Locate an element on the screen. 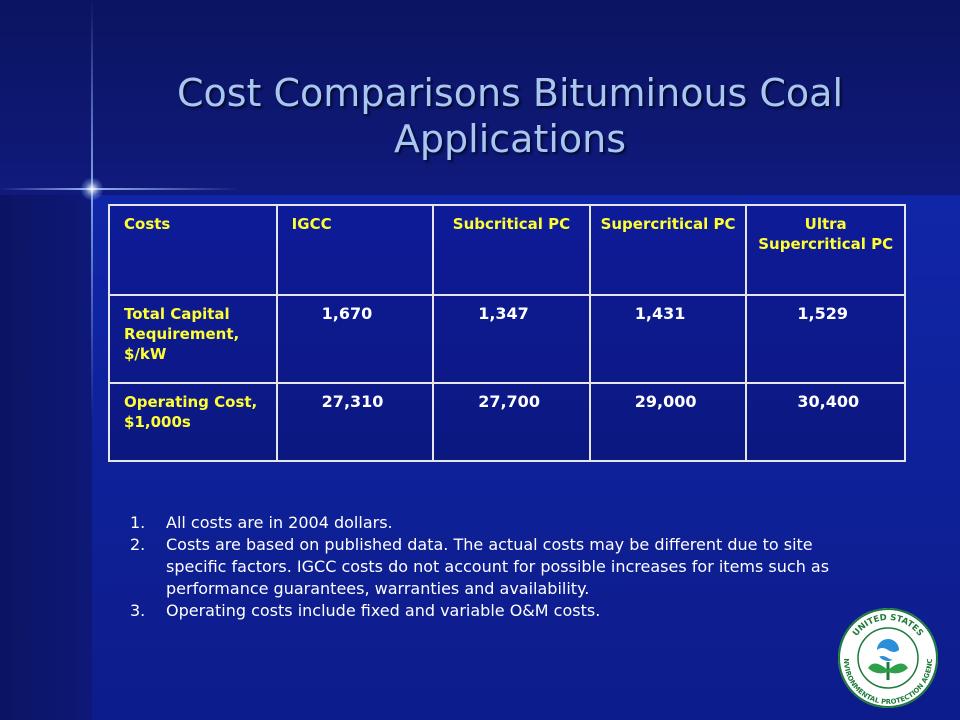 This screenshot has width=960, height=720. lens-flare-core is located at coordinates (92, 189).